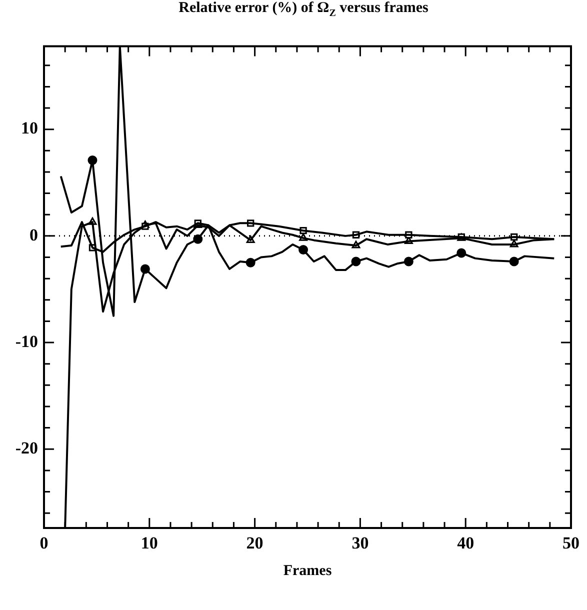  Describe the element at coordinates (34, 234) in the screenshot. I see `y-tick-label: 0` at that location.